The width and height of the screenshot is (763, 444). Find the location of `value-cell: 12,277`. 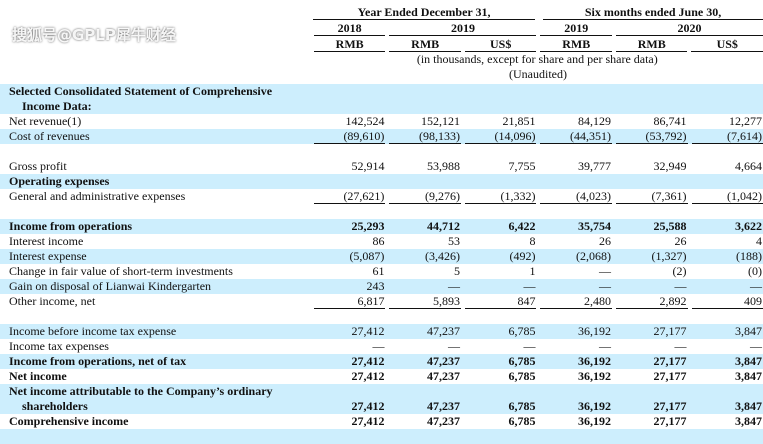

value-cell: 12,277 is located at coordinates (727, 121).